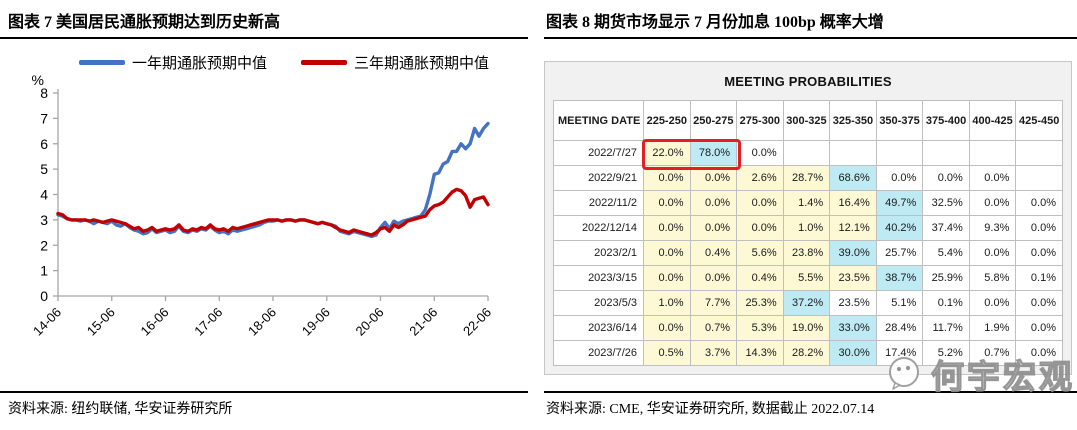  Describe the element at coordinates (760, 353) in the screenshot. I see `probability-cell: 14.3%` at that location.